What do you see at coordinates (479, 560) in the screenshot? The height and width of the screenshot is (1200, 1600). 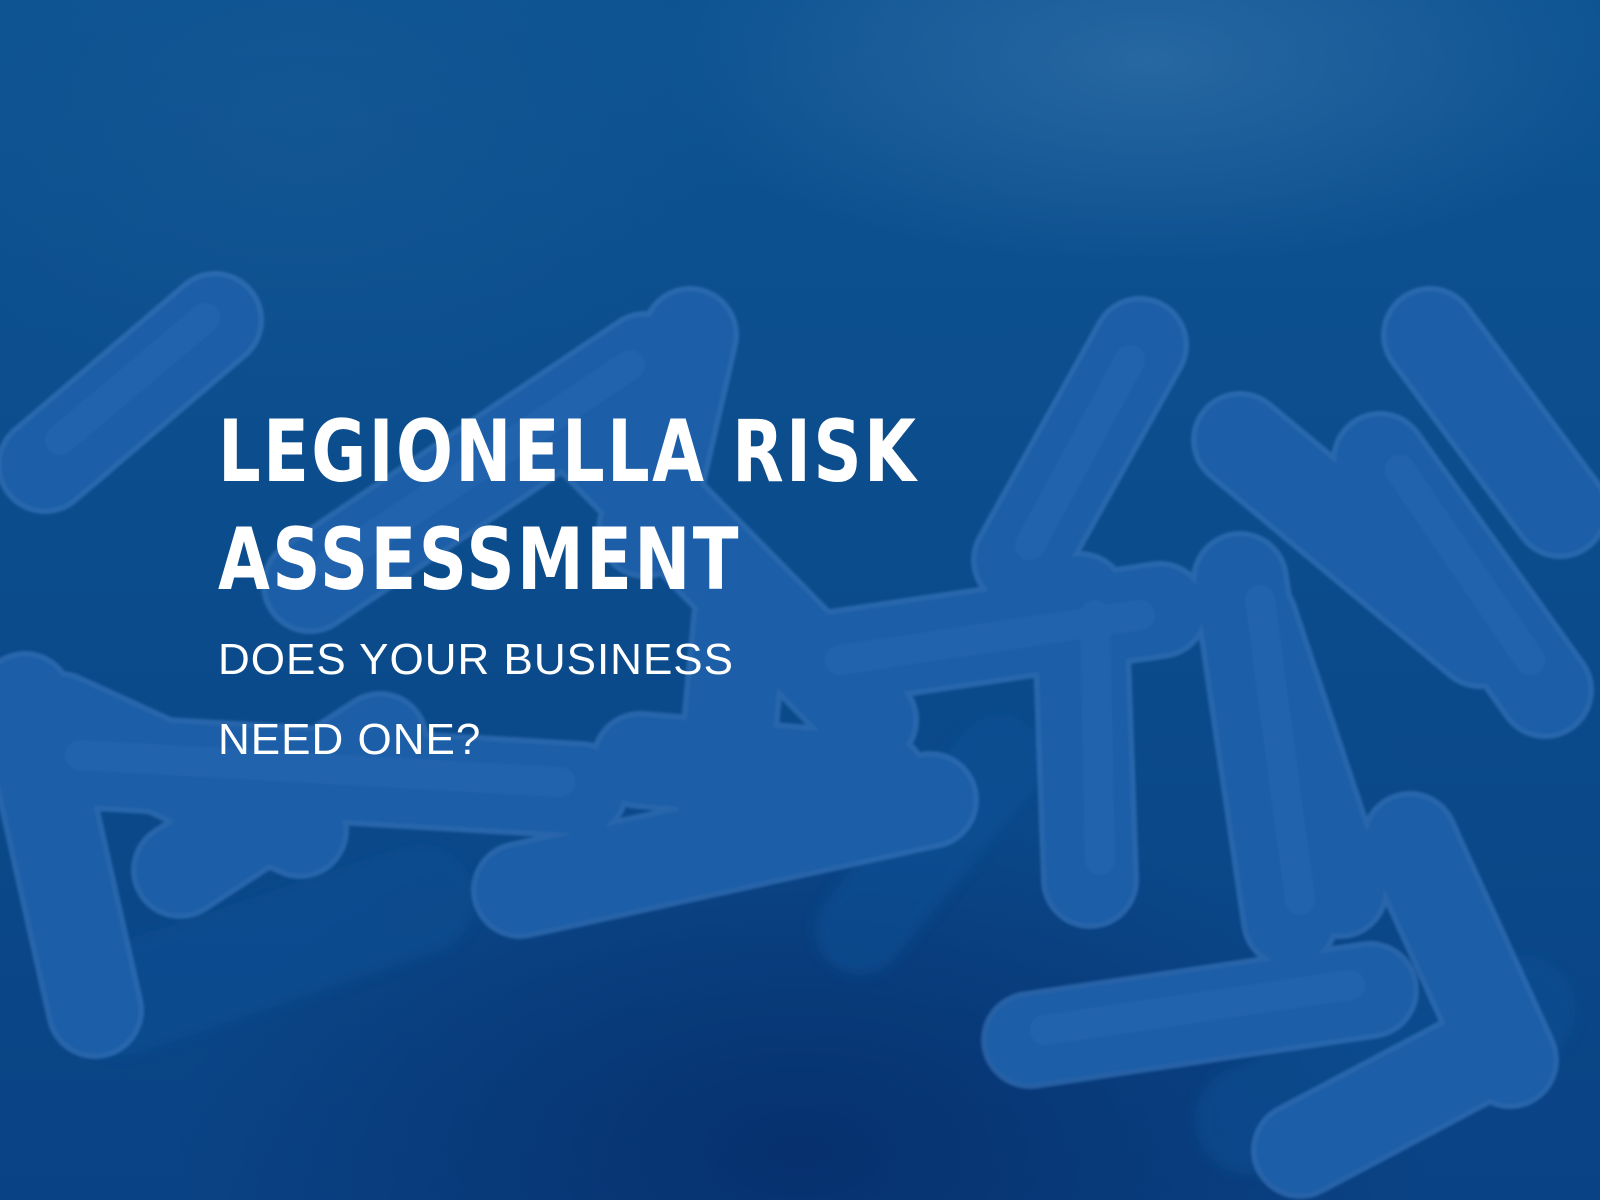 I see `headline-line-2: ASSESSMENT` at bounding box center [479, 560].